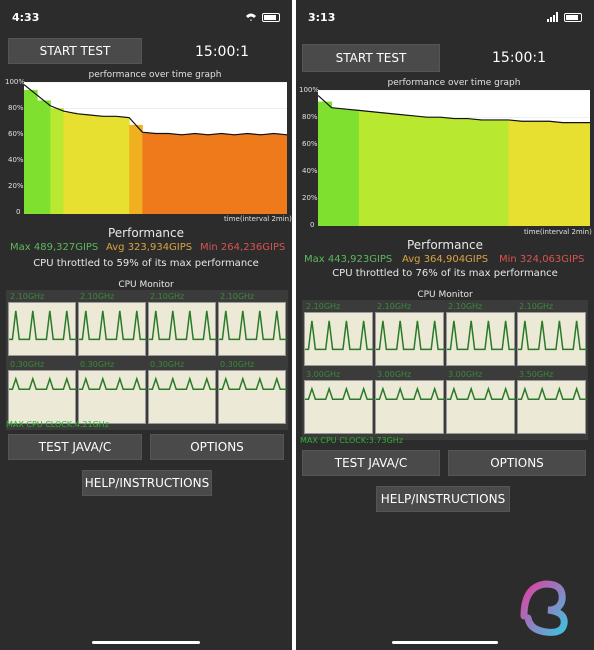 This screenshot has width=594, height=650. Describe the element at coordinates (309, 90) in the screenshot. I see `y-tick-label: 100%` at that location.